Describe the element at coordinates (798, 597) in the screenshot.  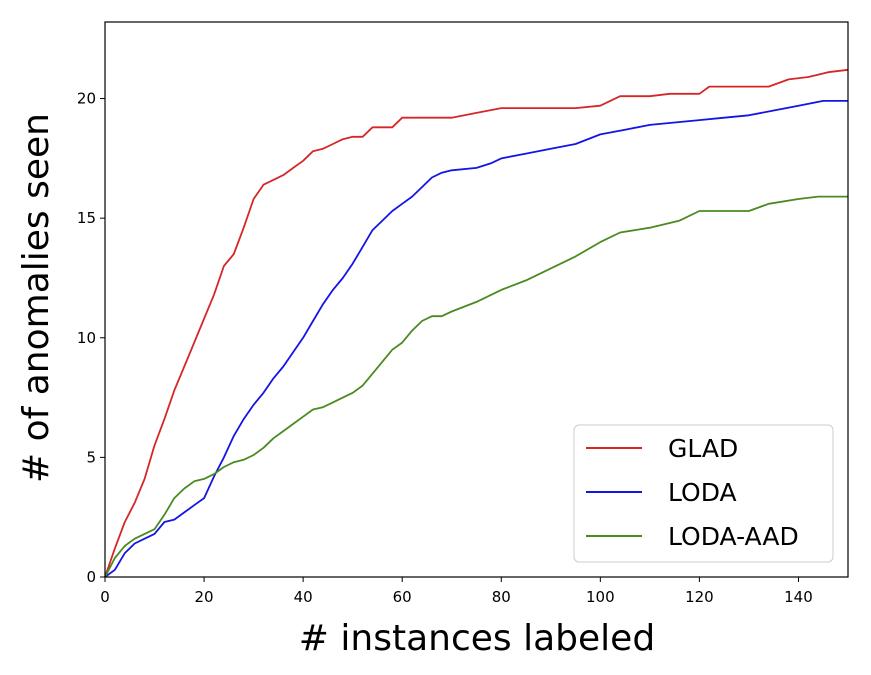
I see `x-tick-label: 140` at that location.